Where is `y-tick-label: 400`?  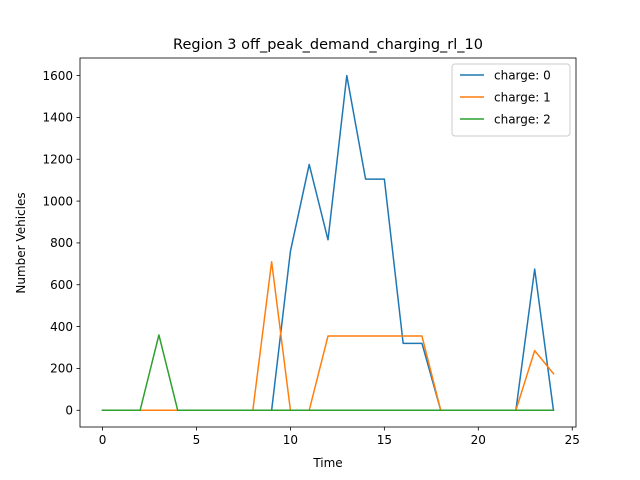 y-tick-label: 400 is located at coordinates (61, 327).